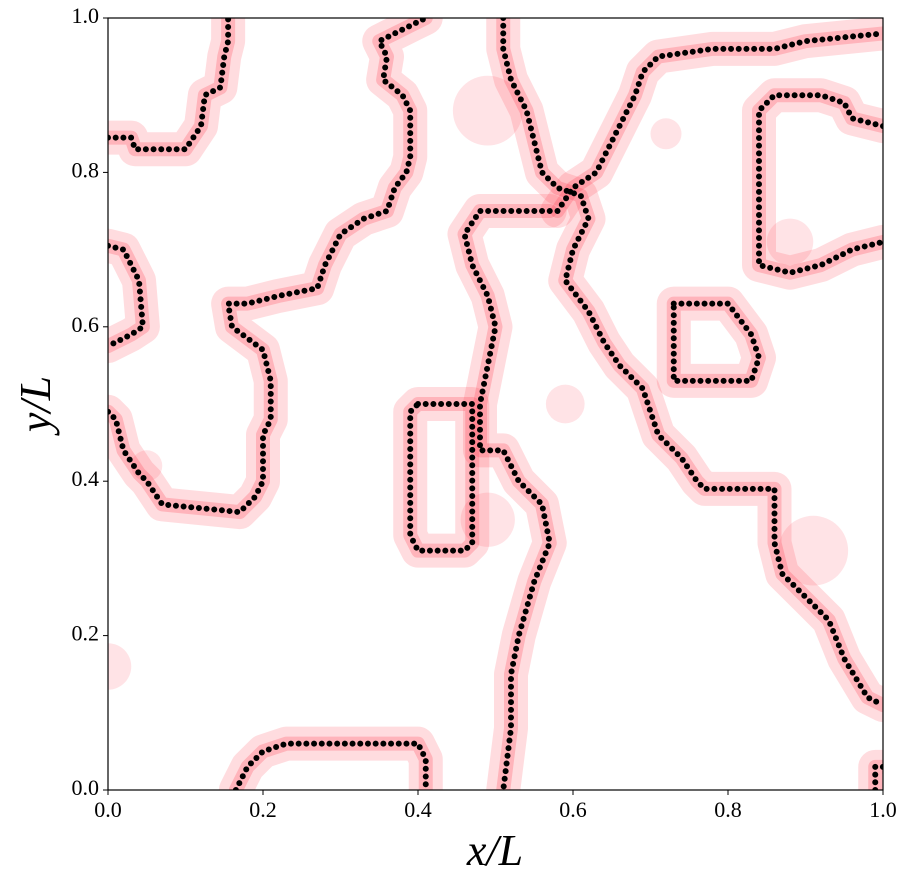 This screenshot has width=909, height=890. Describe the element at coordinates (418, 809) in the screenshot. I see `x-tick-label: 0.4` at that location.